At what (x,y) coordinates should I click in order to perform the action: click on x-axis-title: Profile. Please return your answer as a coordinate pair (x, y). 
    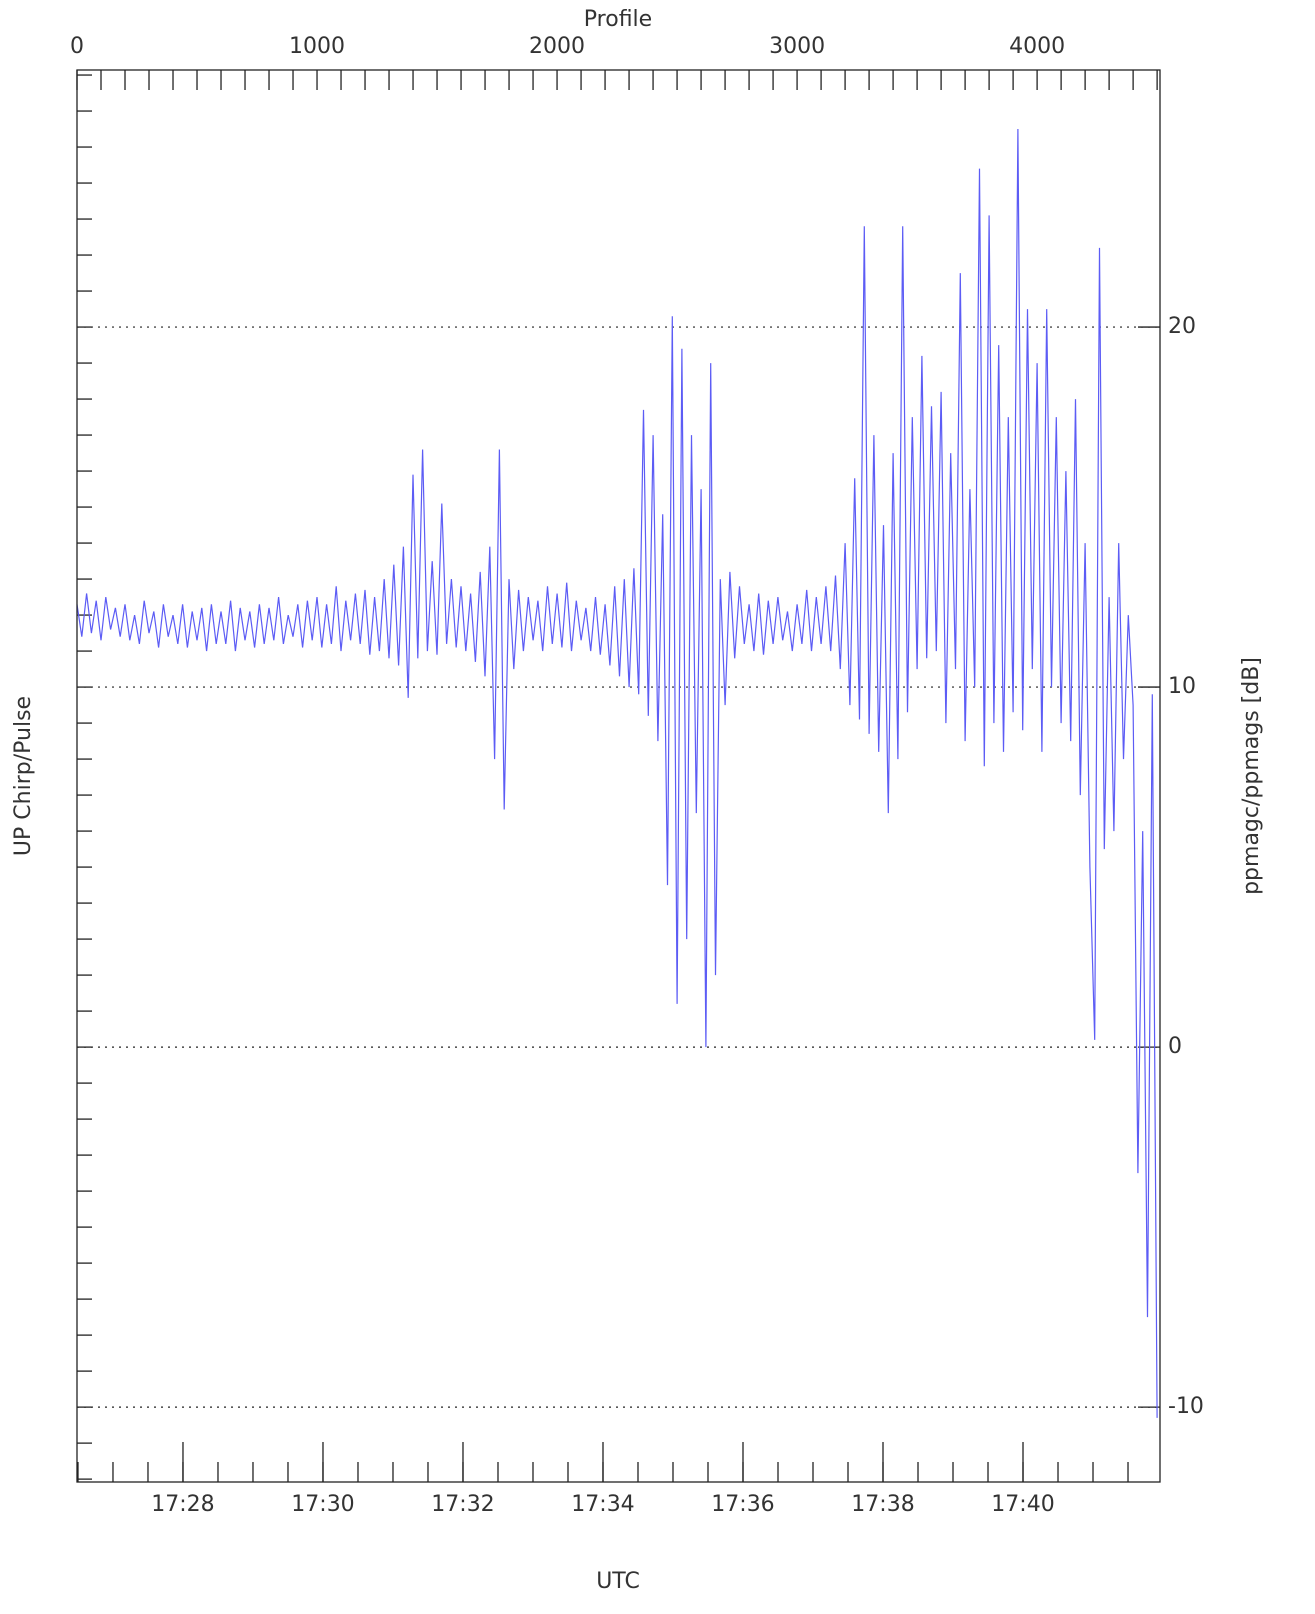
    Looking at the image, I should click on (618, 19).